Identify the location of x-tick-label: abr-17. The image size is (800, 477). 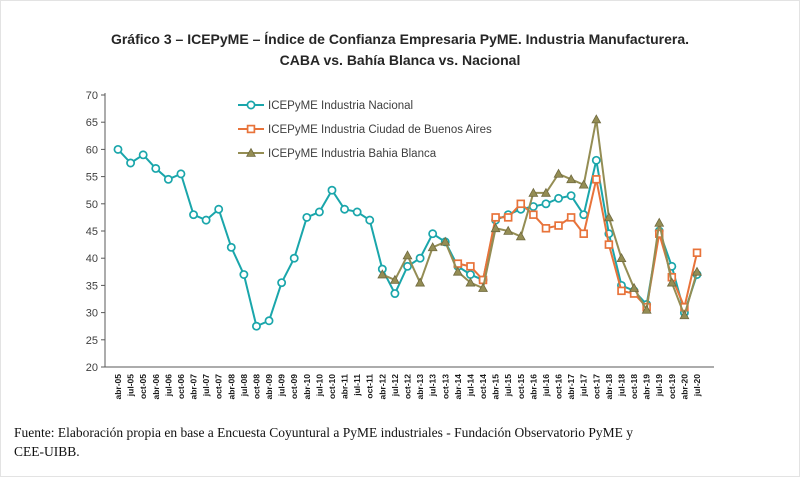
(571, 387).